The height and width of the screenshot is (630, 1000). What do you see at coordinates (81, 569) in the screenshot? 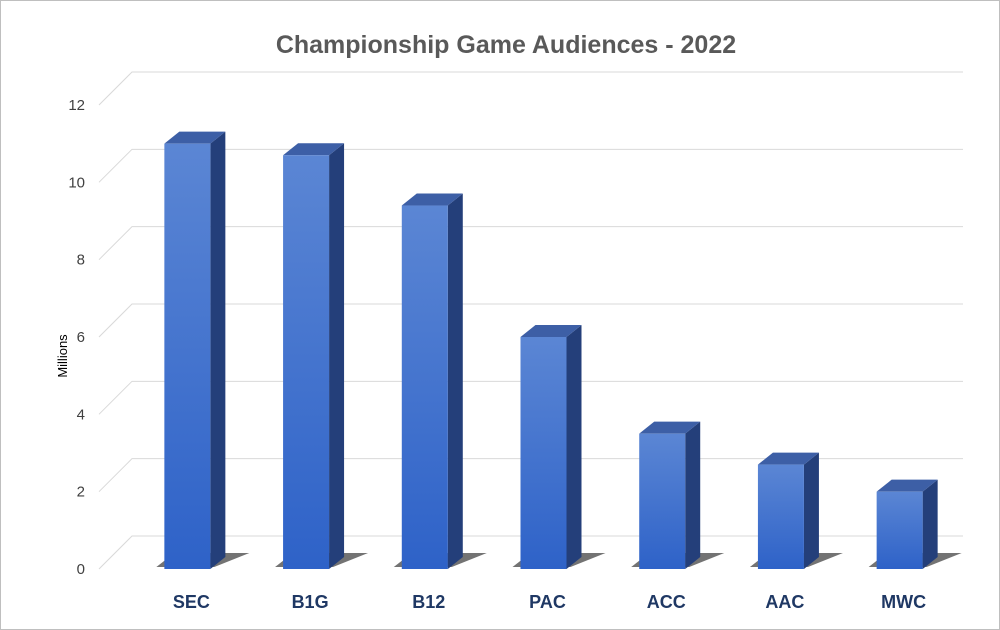
I see `y-tick-label: 0` at bounding box center [81, 569].